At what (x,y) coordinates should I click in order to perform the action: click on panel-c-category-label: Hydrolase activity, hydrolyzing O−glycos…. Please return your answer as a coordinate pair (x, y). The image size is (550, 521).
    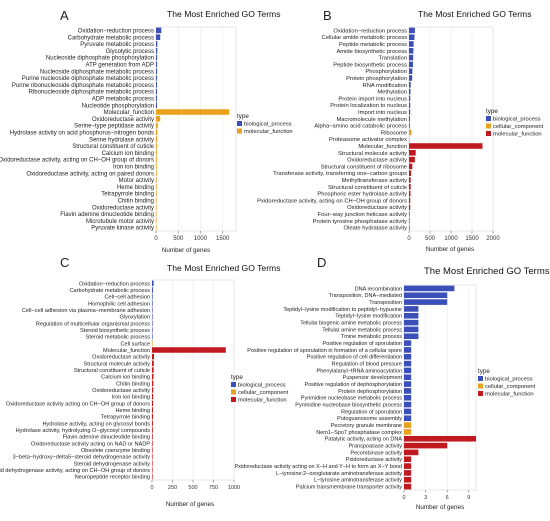
    Looking at the image, I should click on (83, 431).